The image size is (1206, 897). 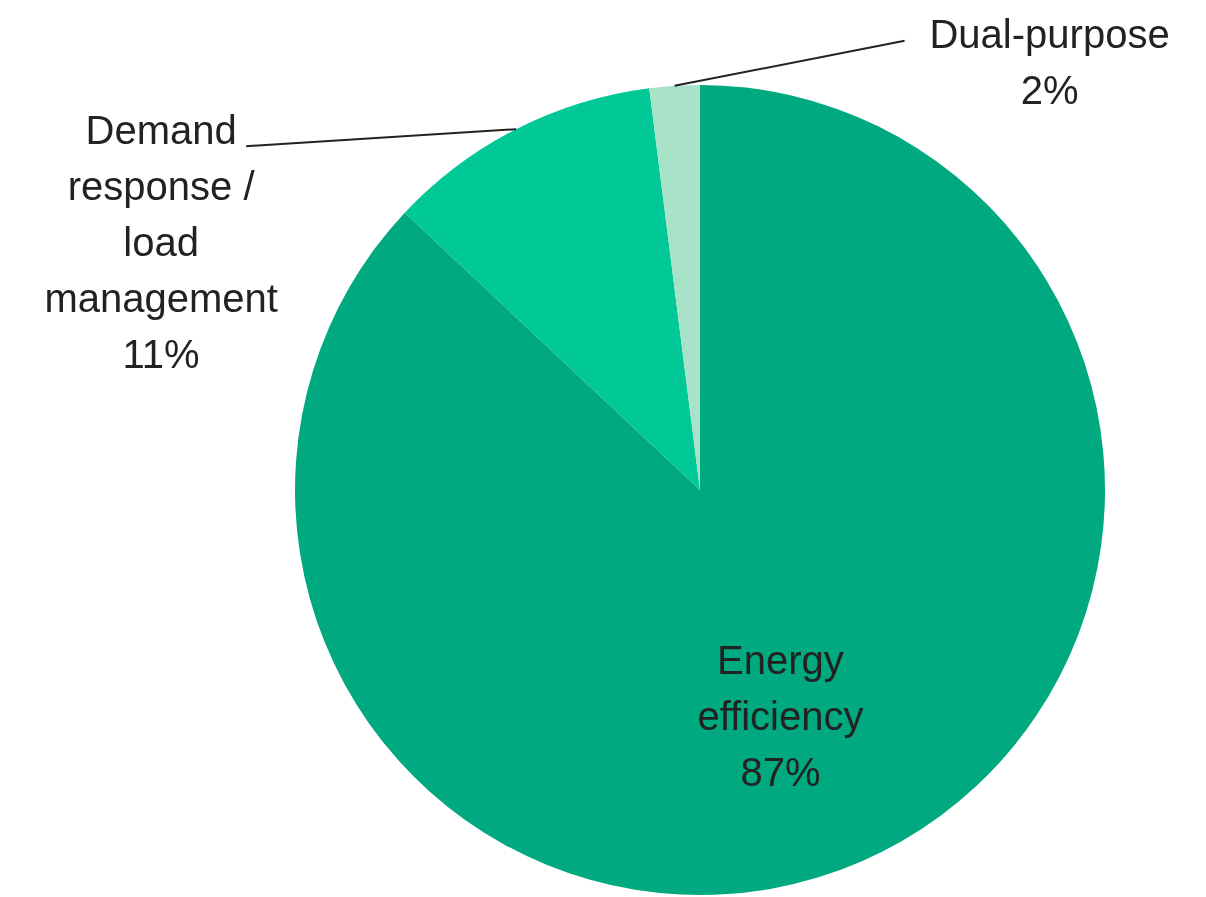 I want to click on data-label: 87%, so click(x=780, y=771).